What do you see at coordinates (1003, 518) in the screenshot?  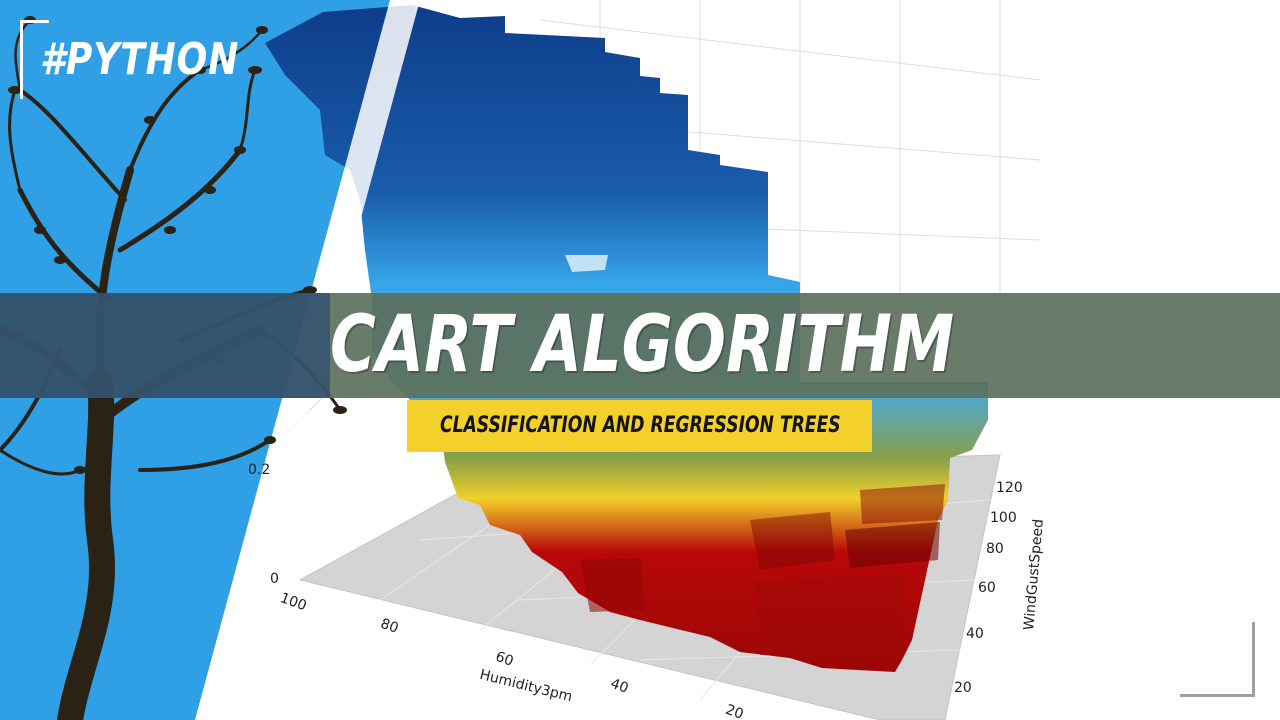 I see `y-tick-100: 100` at bounding box center [1003, 518].